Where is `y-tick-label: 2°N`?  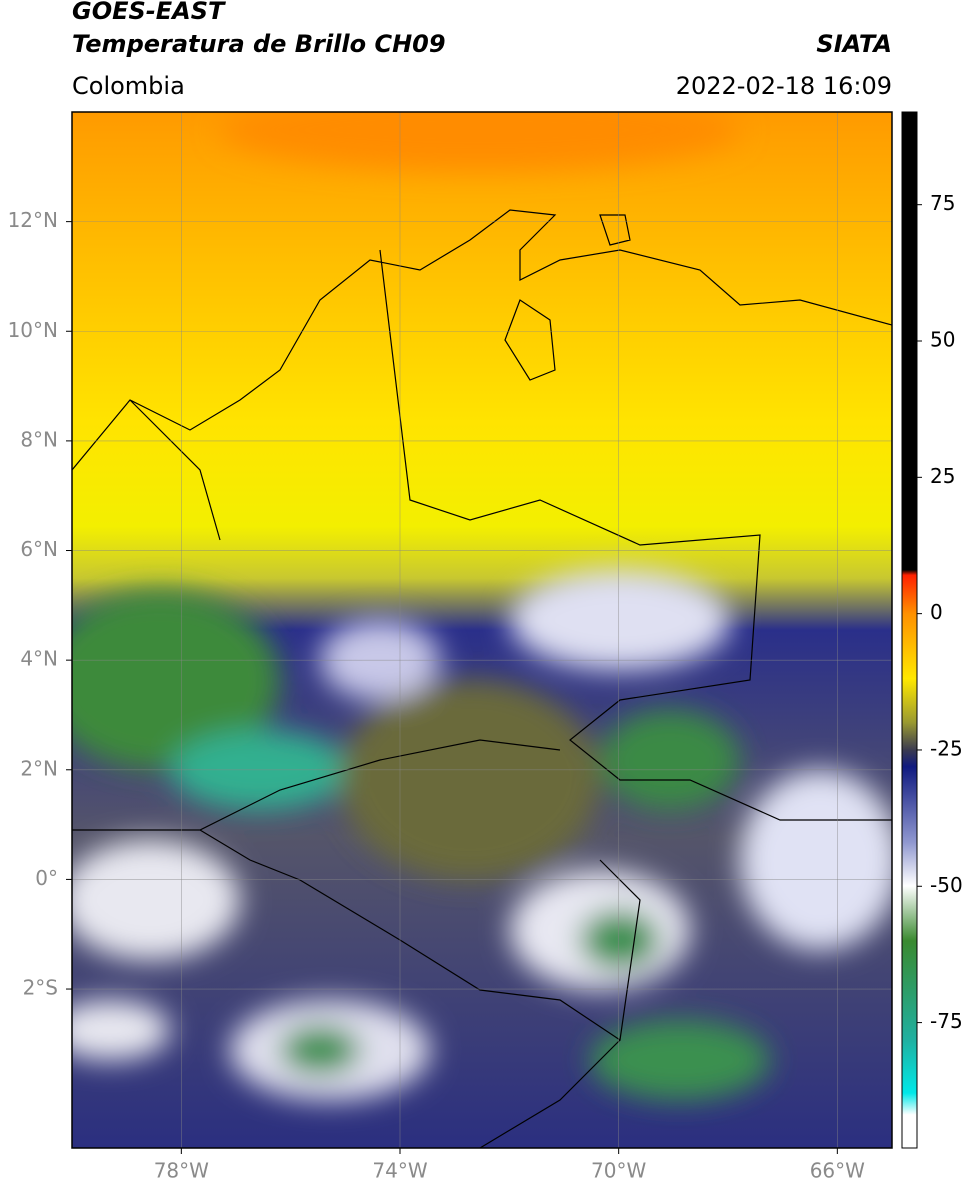 y-tick-label: 2°N is located at coordinates (39, 768).